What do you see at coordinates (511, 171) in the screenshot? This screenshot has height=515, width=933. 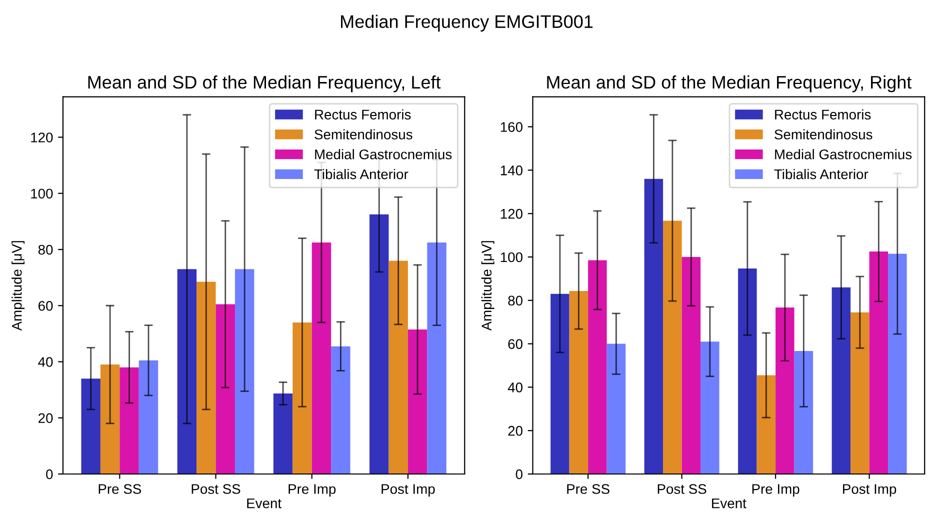 I see `y-tick-label: 140` at bounding box center [511, 171].